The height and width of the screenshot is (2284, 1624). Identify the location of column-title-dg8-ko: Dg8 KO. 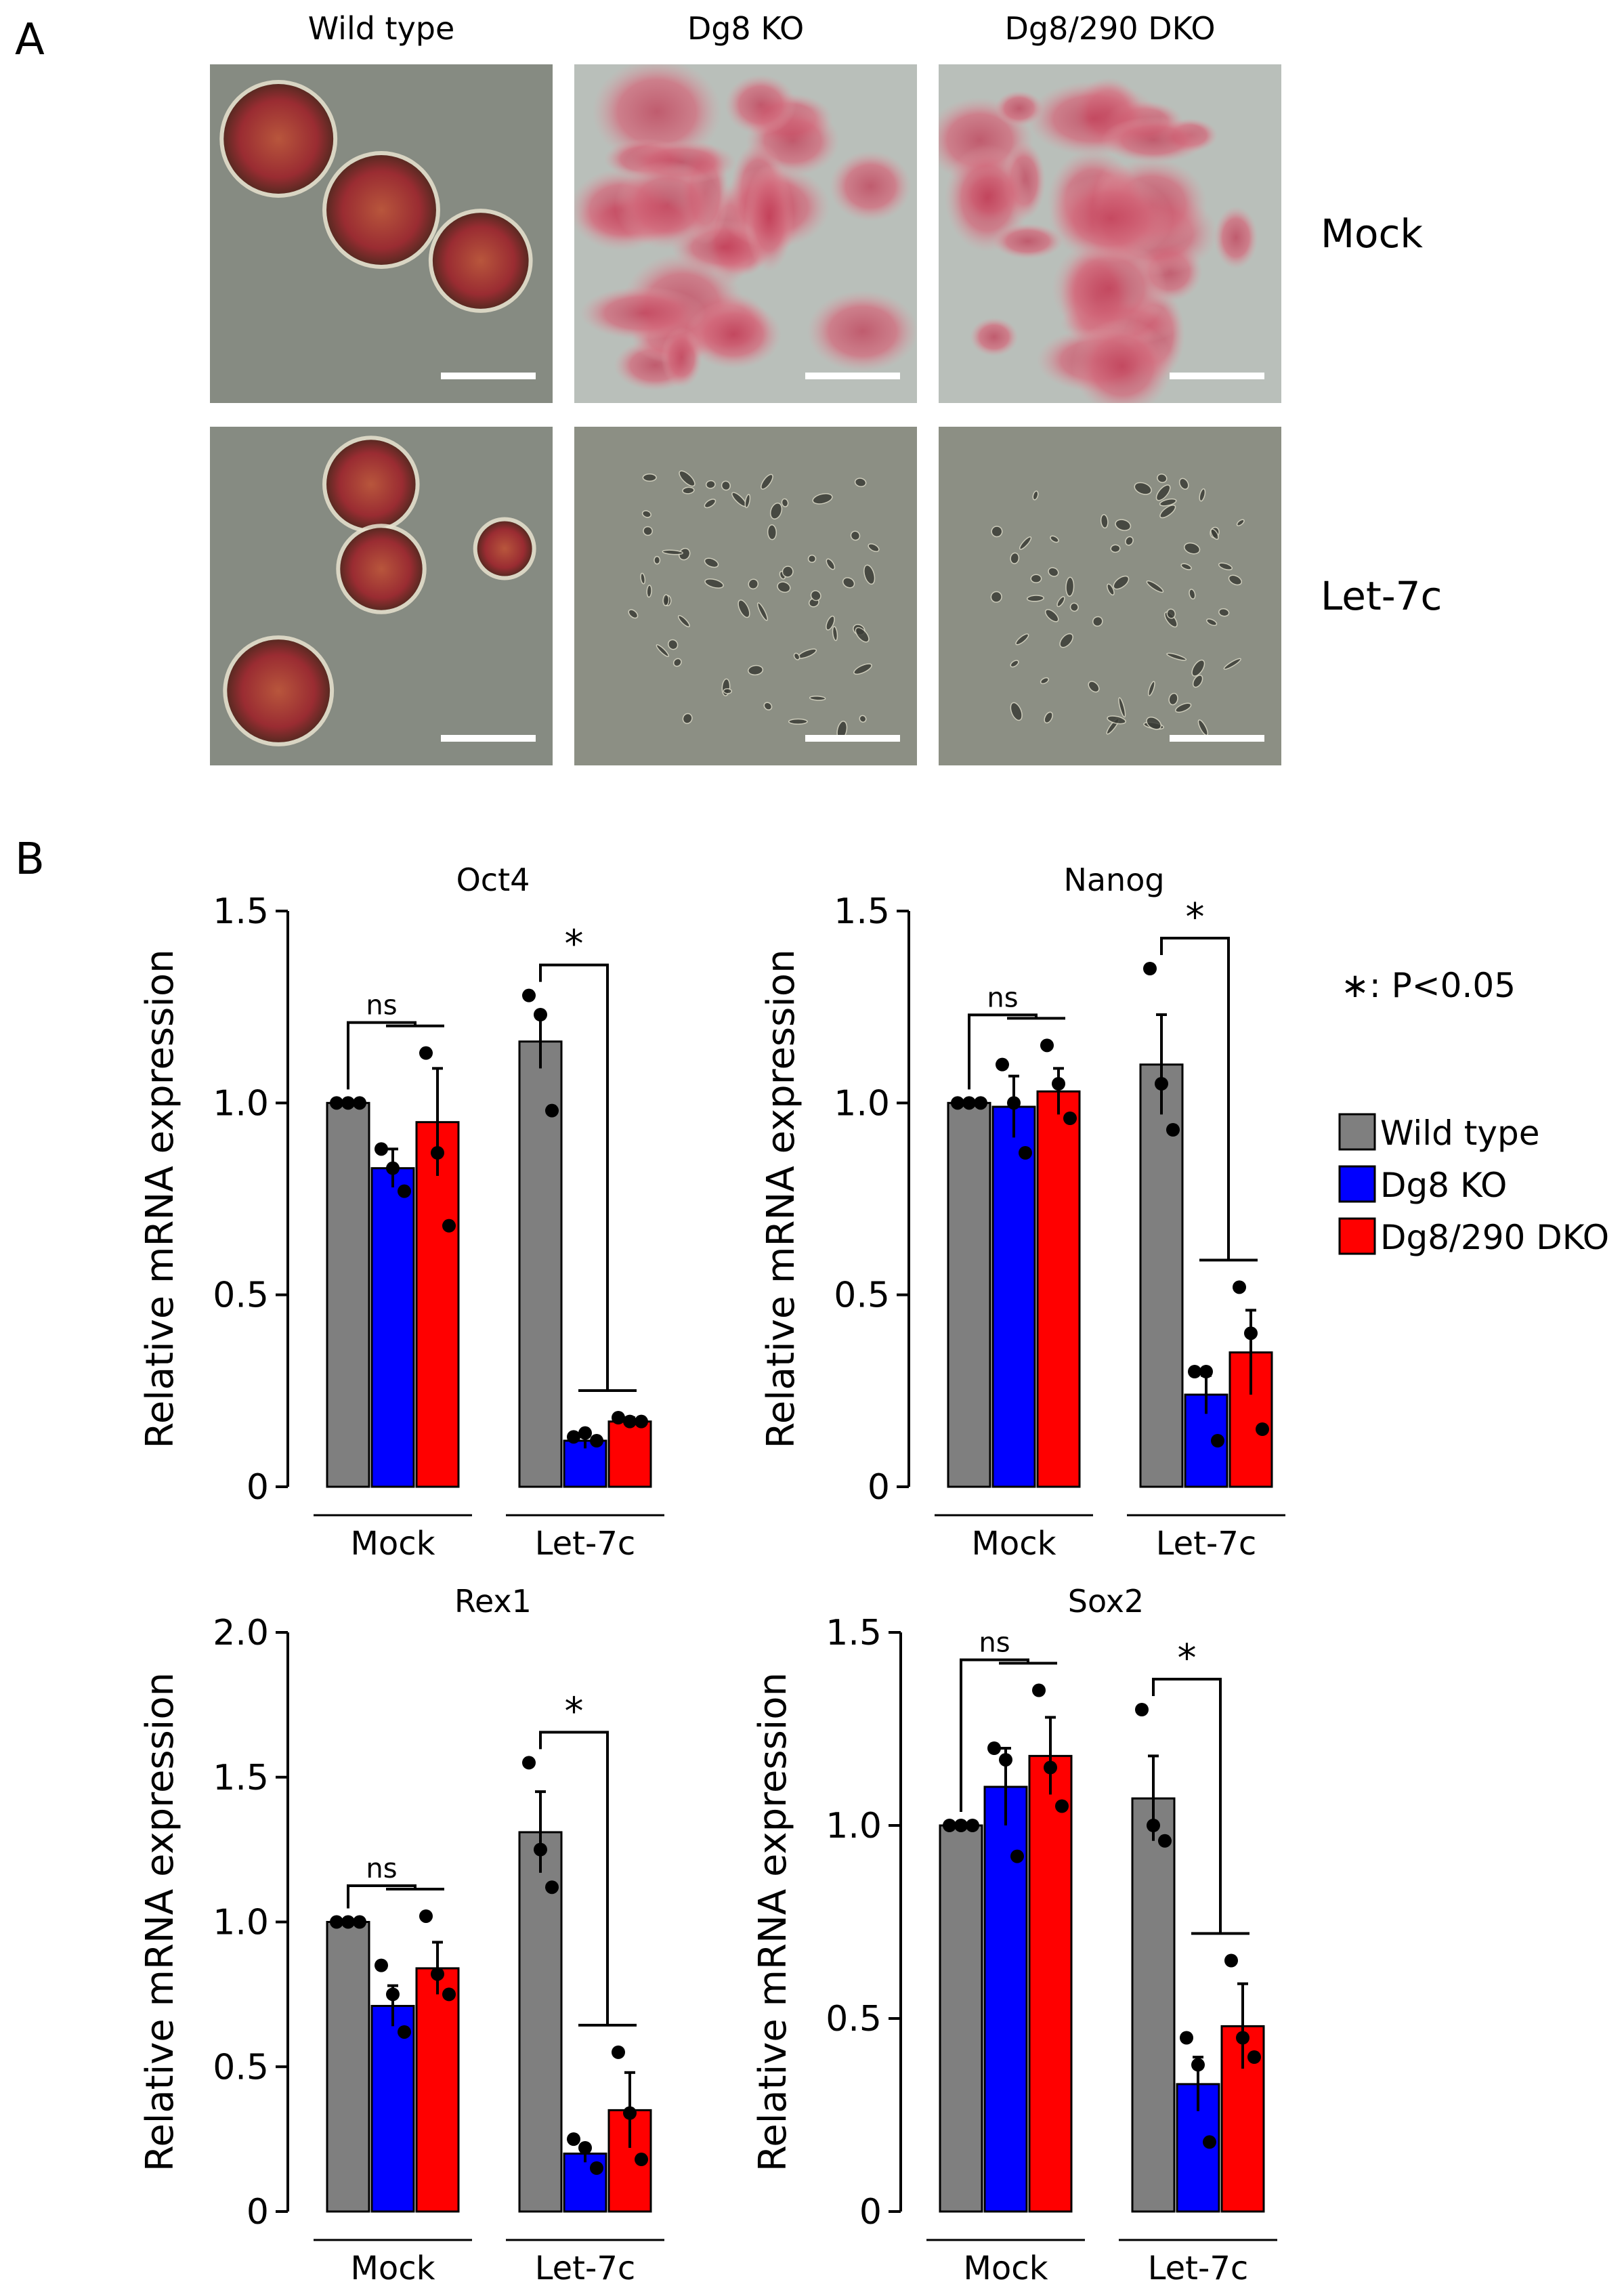
(745, 28).